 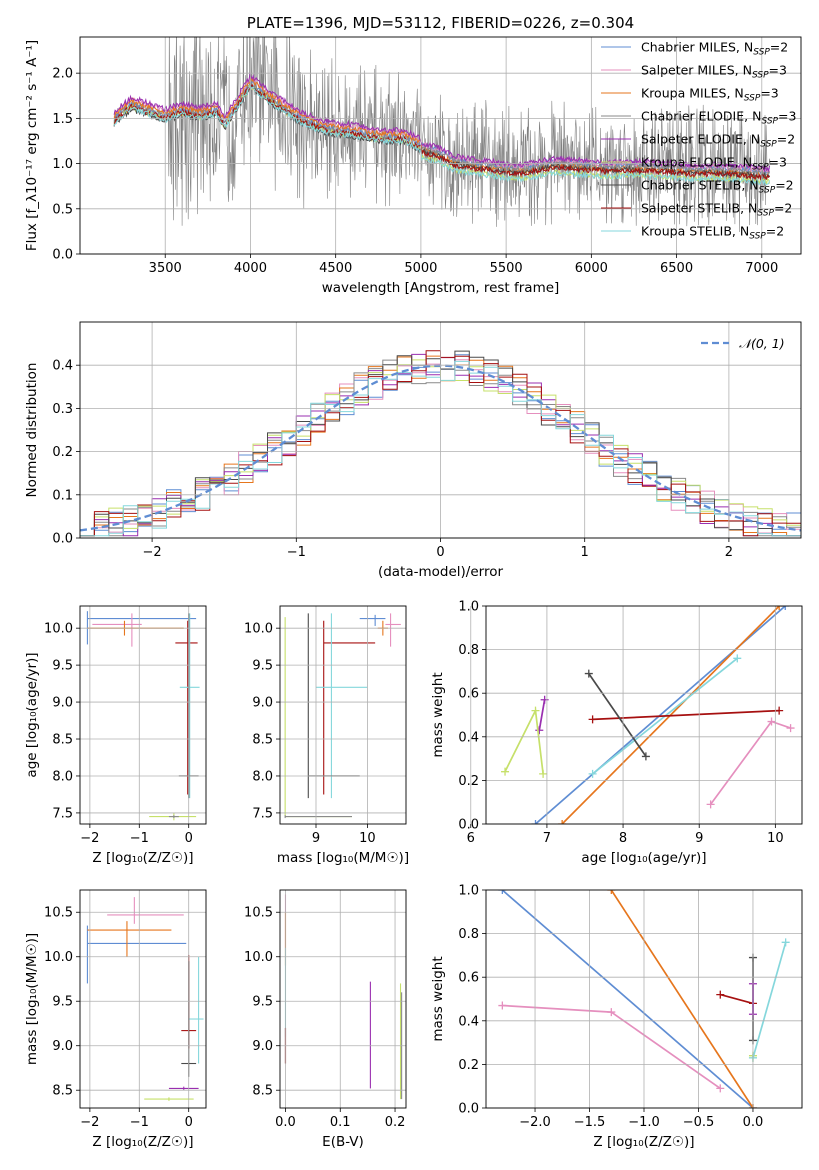 What do you see at coordinates (714, 49) in the screenshot?
I see `legend-label: Chabrier MILES, NSSP=2` at bounding box center [714, 49].